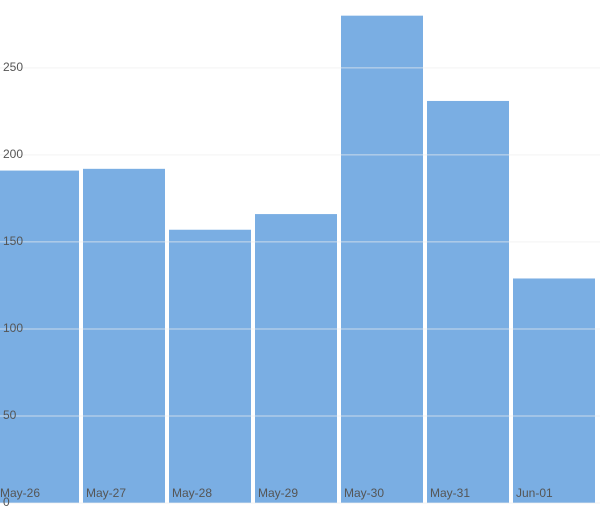 Image resolution: width=600 pixels, height=510 pixels. What do you see at coordinates (450, 493) in the screenshot?
I see `x-tick-label: May-31` at bounding box center [450, 493].